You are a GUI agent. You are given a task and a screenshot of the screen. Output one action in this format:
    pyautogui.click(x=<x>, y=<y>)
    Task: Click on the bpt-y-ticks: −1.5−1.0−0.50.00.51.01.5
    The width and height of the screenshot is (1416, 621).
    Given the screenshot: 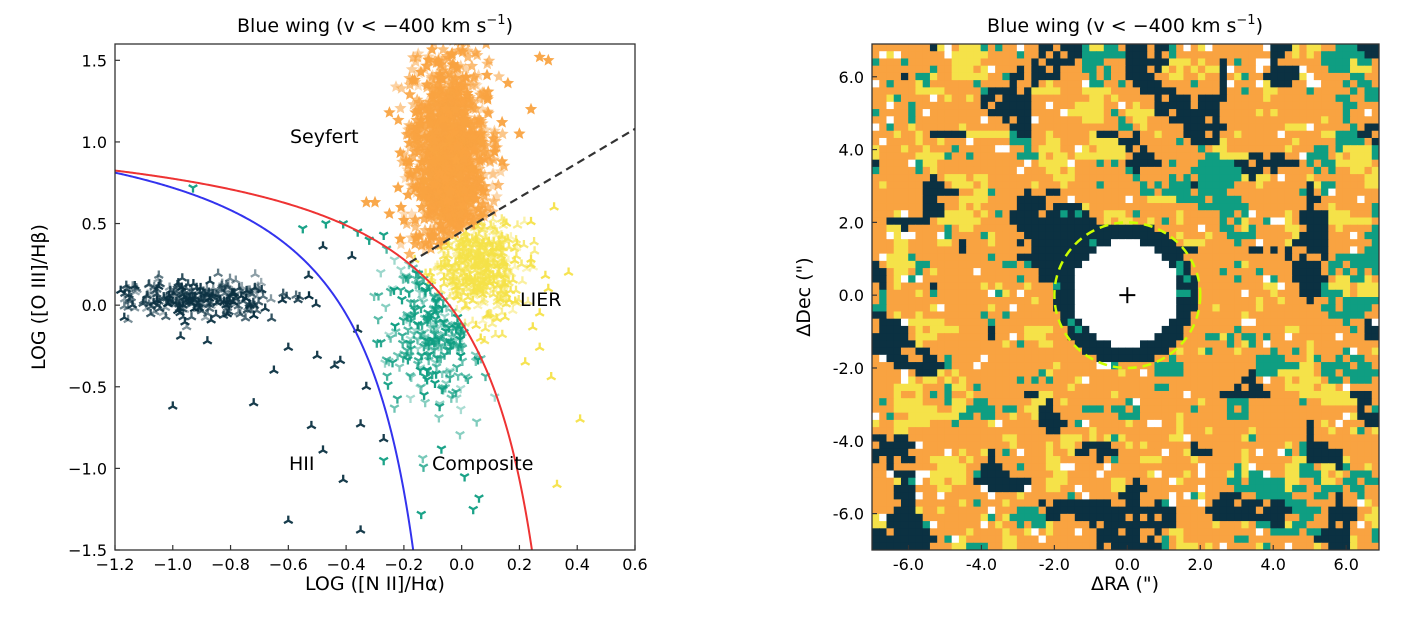 What is the action you would take?
    pyautogui.click(x=94, y=305)
    